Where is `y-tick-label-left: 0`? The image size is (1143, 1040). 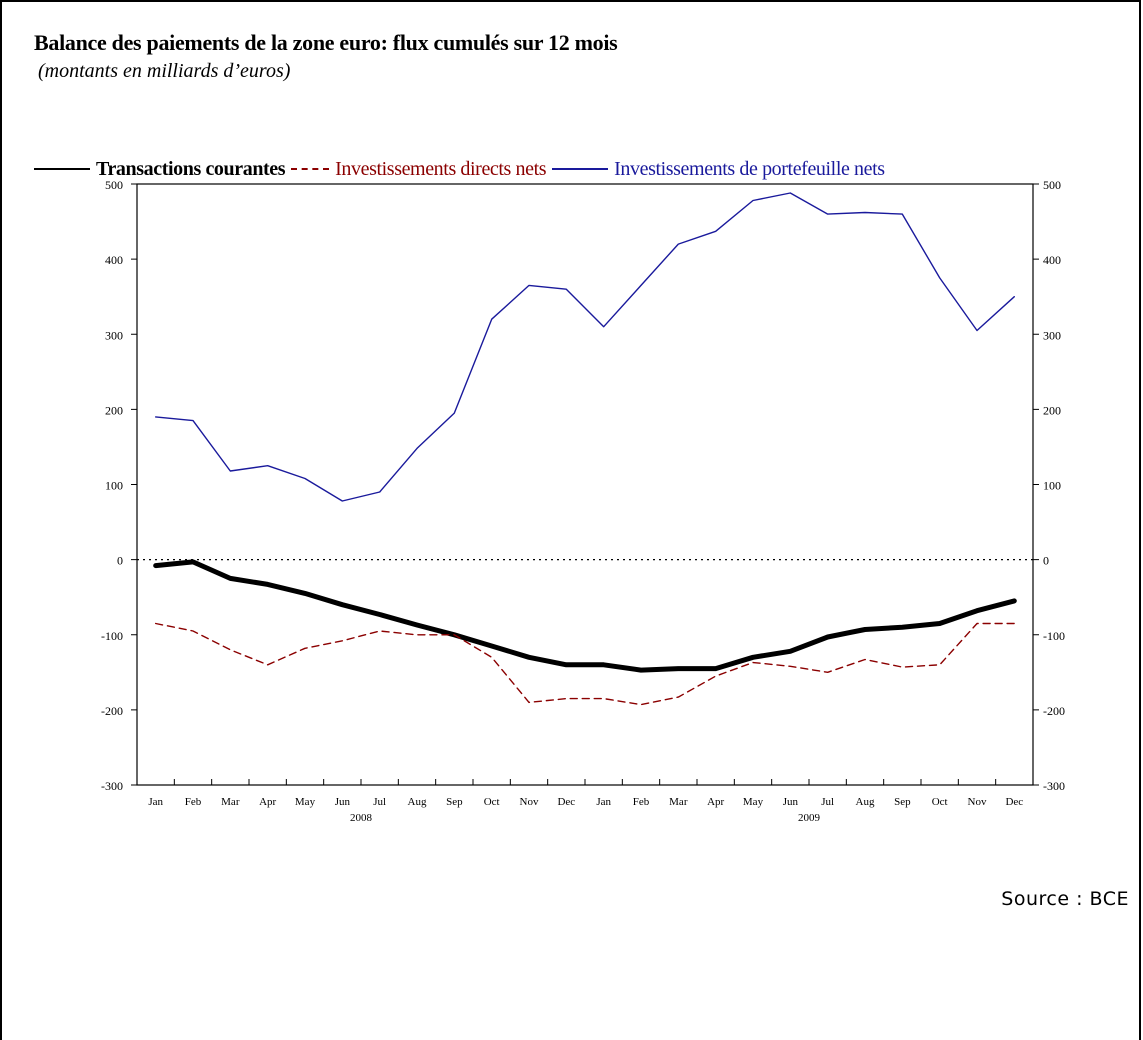 y-tick-label-left: 0 is located at coordinates (120, 561).